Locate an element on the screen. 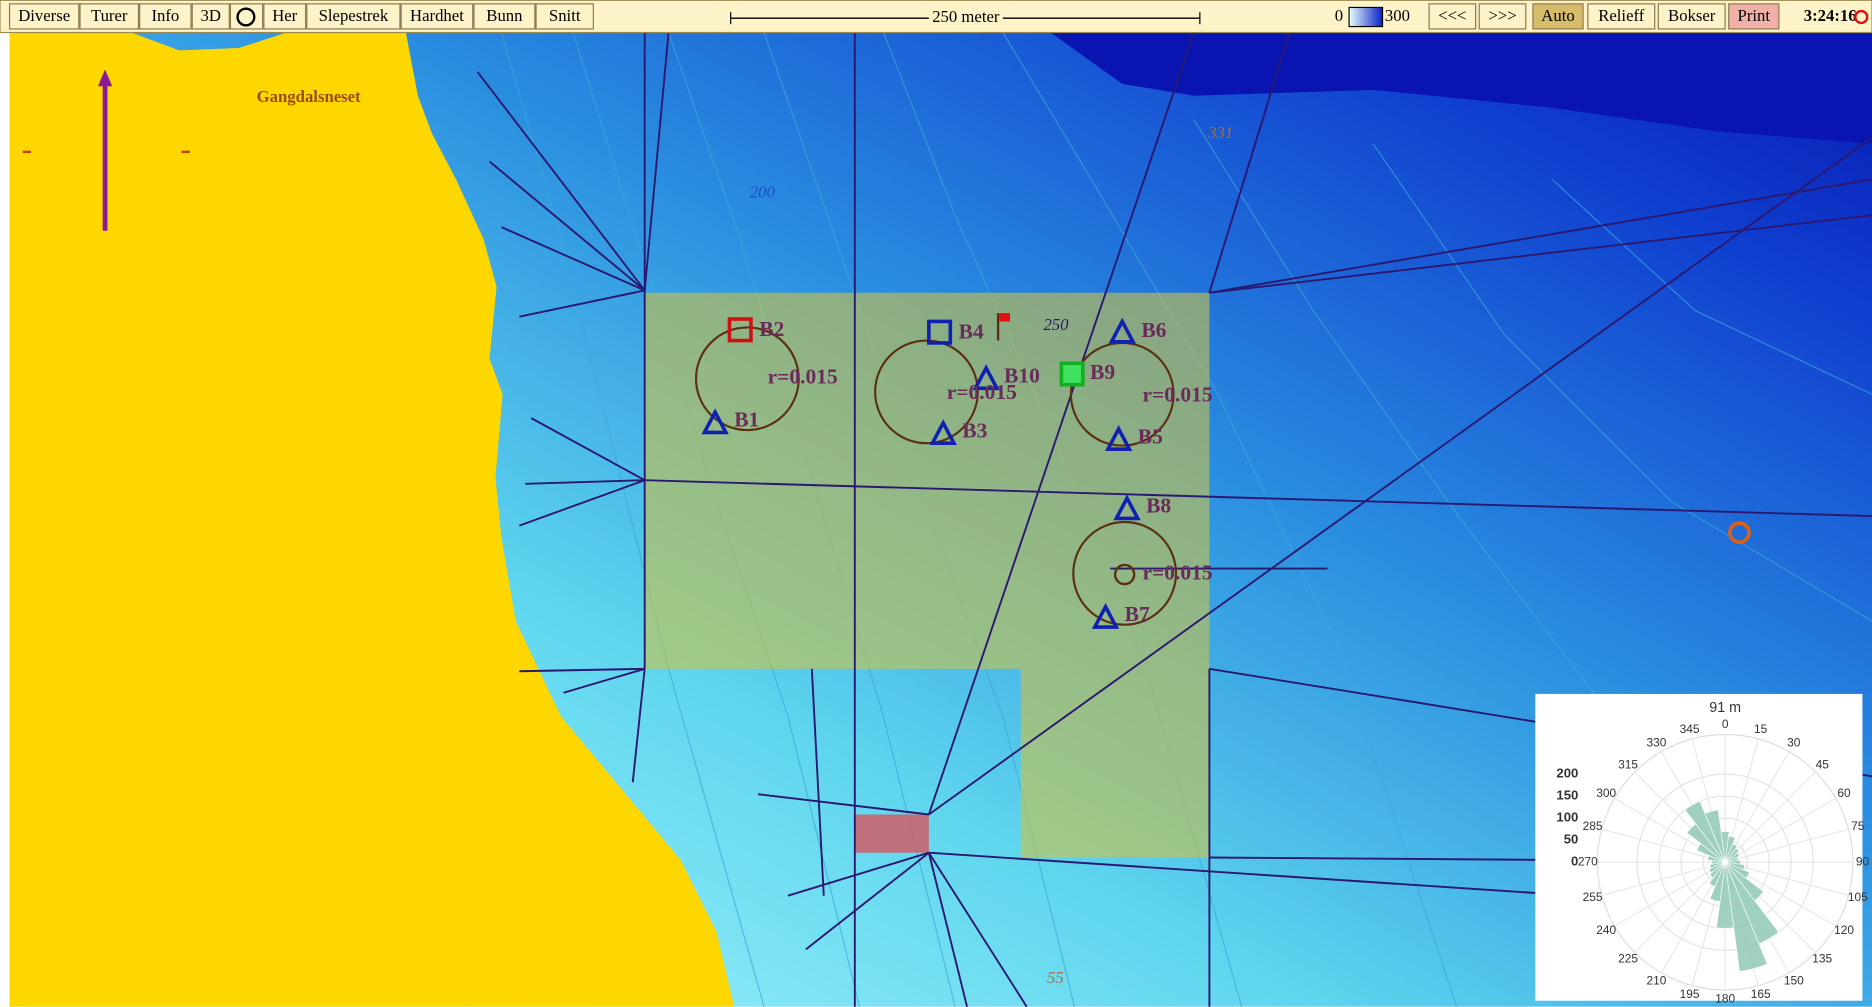 This screenshot has width=1872, height=1007. button: Bokser is located at coordinates (1691, 16).